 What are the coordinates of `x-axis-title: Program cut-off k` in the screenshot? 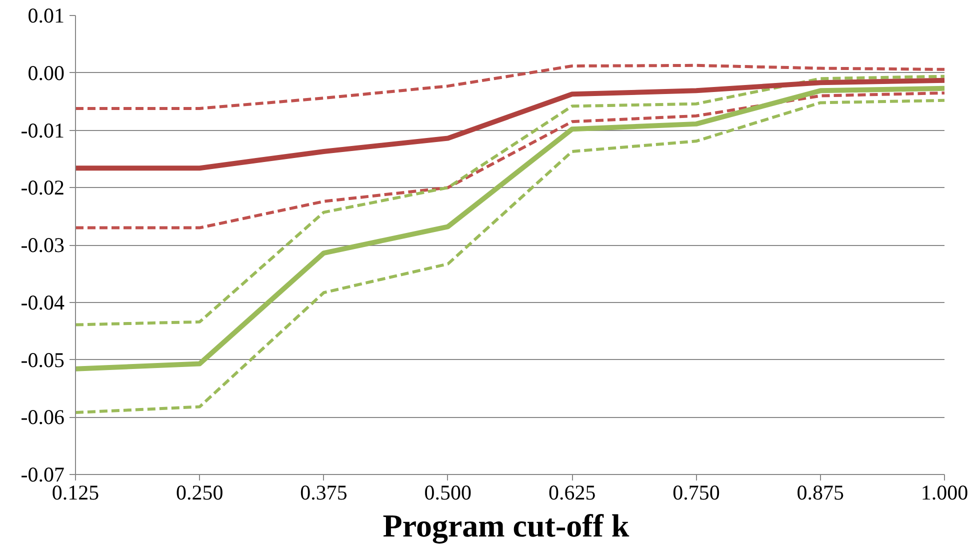 It's located at (506, 526).